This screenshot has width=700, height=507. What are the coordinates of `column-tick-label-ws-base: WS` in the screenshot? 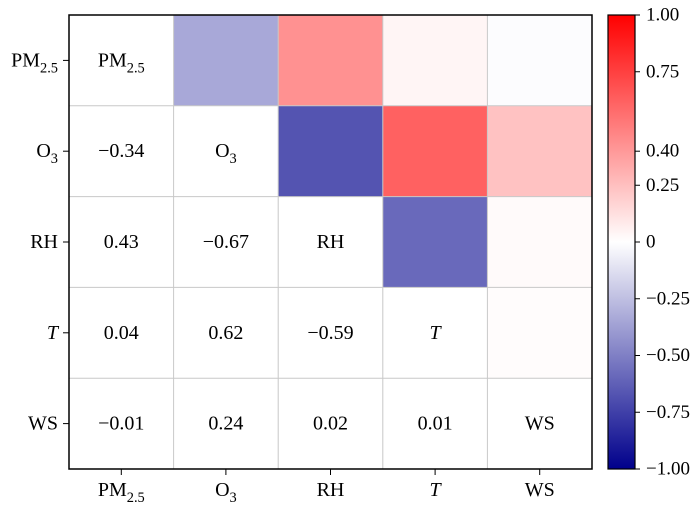 It's located at (540, 490).